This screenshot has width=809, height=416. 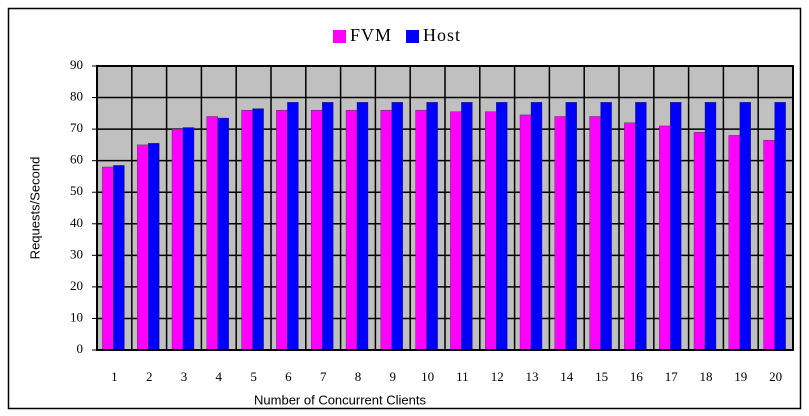 What do you see at coordinates (637, 376) in the screenshot?
I see `x-tick-label: 16` at bounding box center [637, 376].